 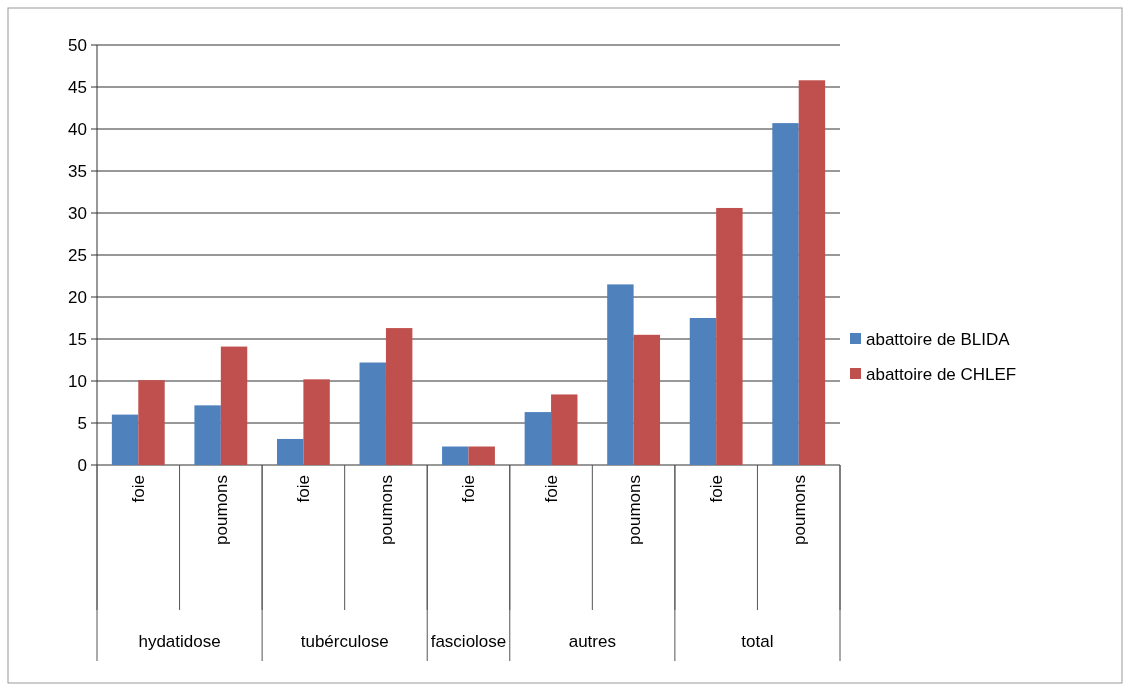 I want to click on y-tick-label: 15, so click(x=77, y=339).